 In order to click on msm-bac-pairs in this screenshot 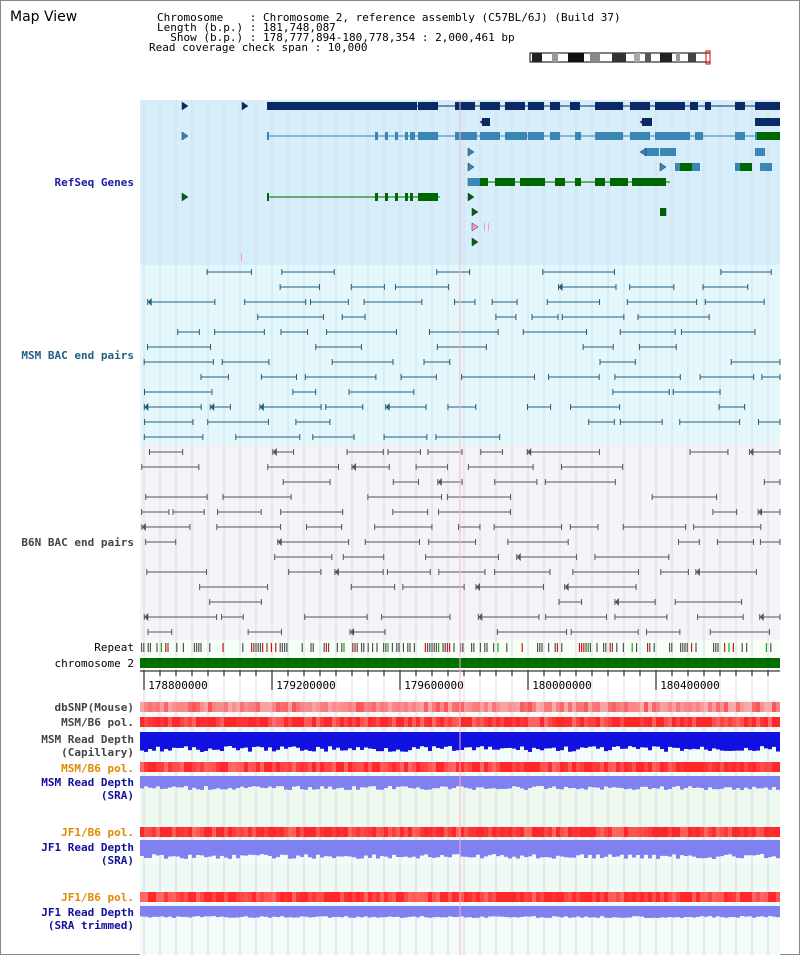, I will do `click(462, 354)`.